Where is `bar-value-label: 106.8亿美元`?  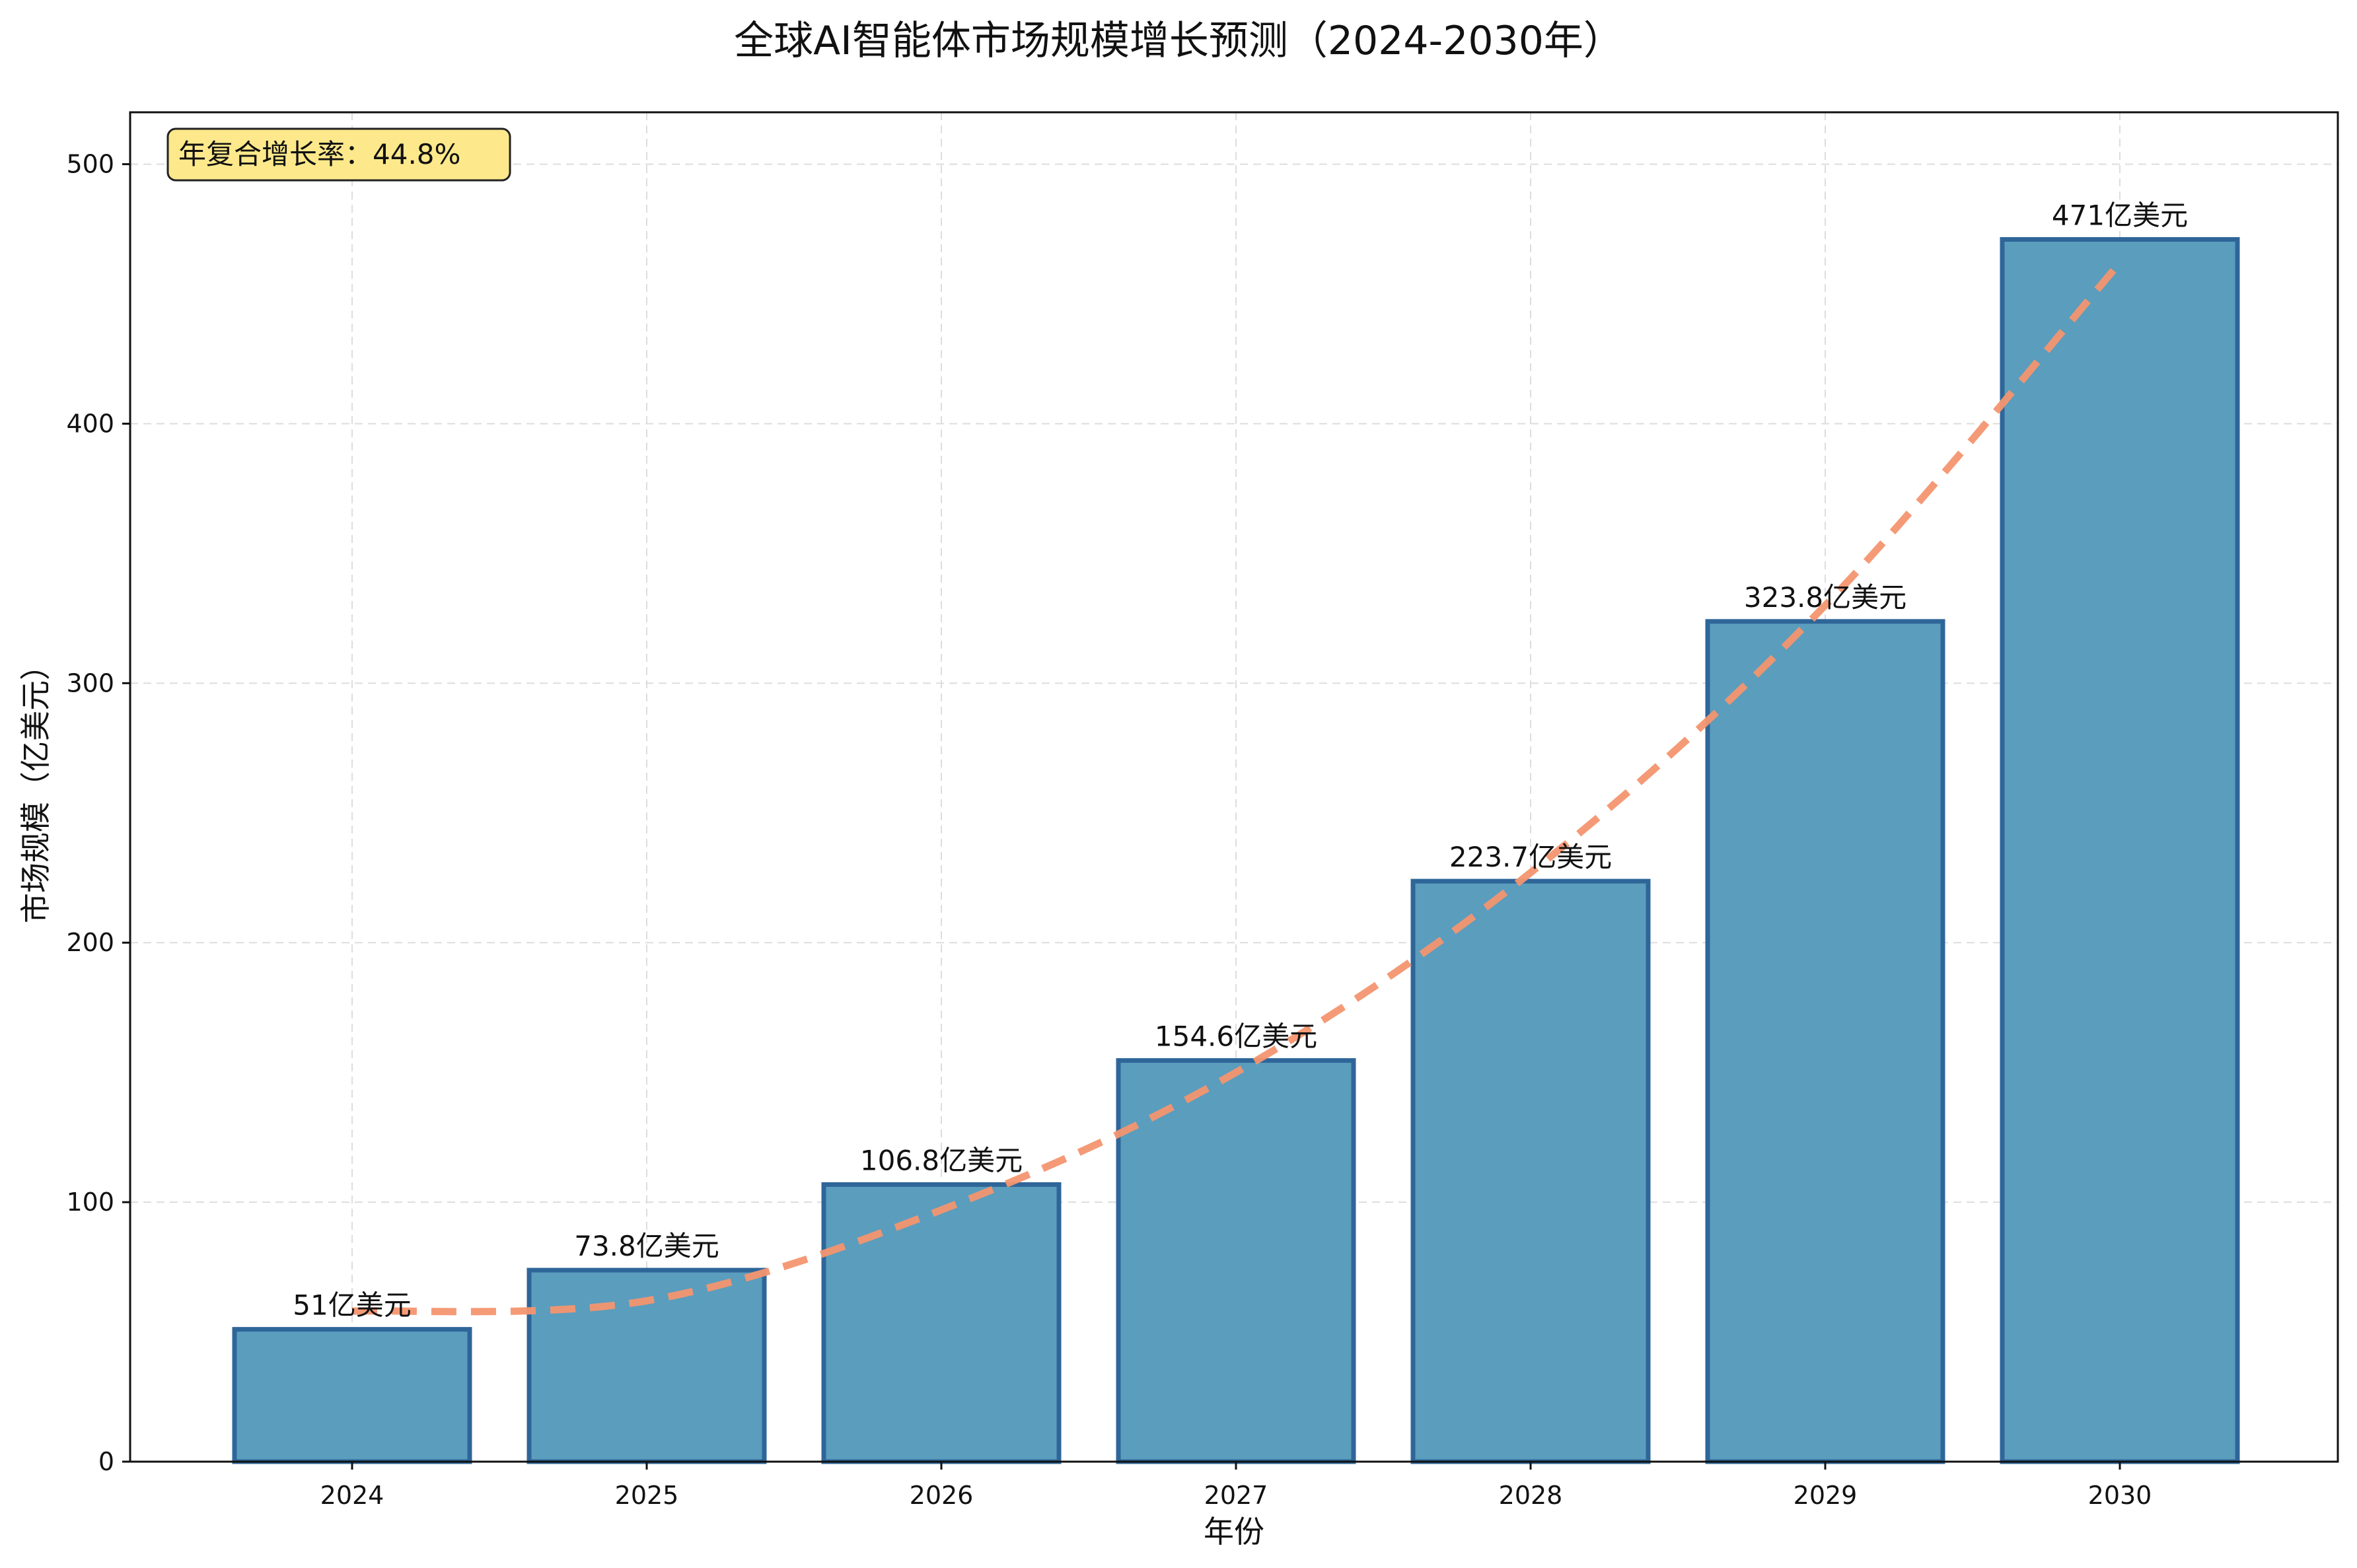
bar-value-label: 106.8亿美元 is located at coordinates (941, 1160).